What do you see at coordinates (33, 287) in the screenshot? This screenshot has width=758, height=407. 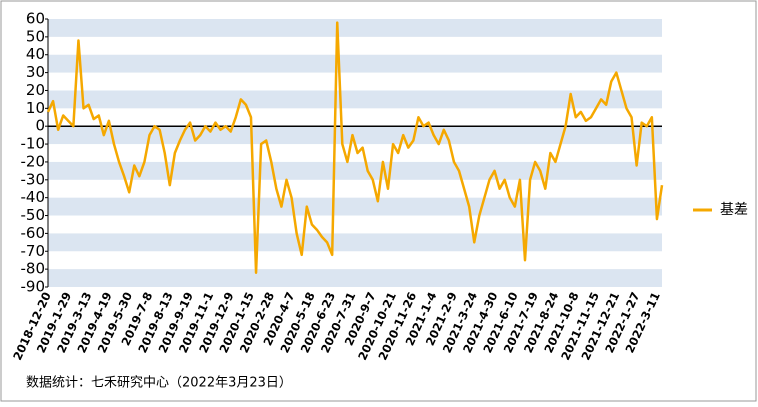 I see `y-tick-label: -90` at bounding box center [33, 287].